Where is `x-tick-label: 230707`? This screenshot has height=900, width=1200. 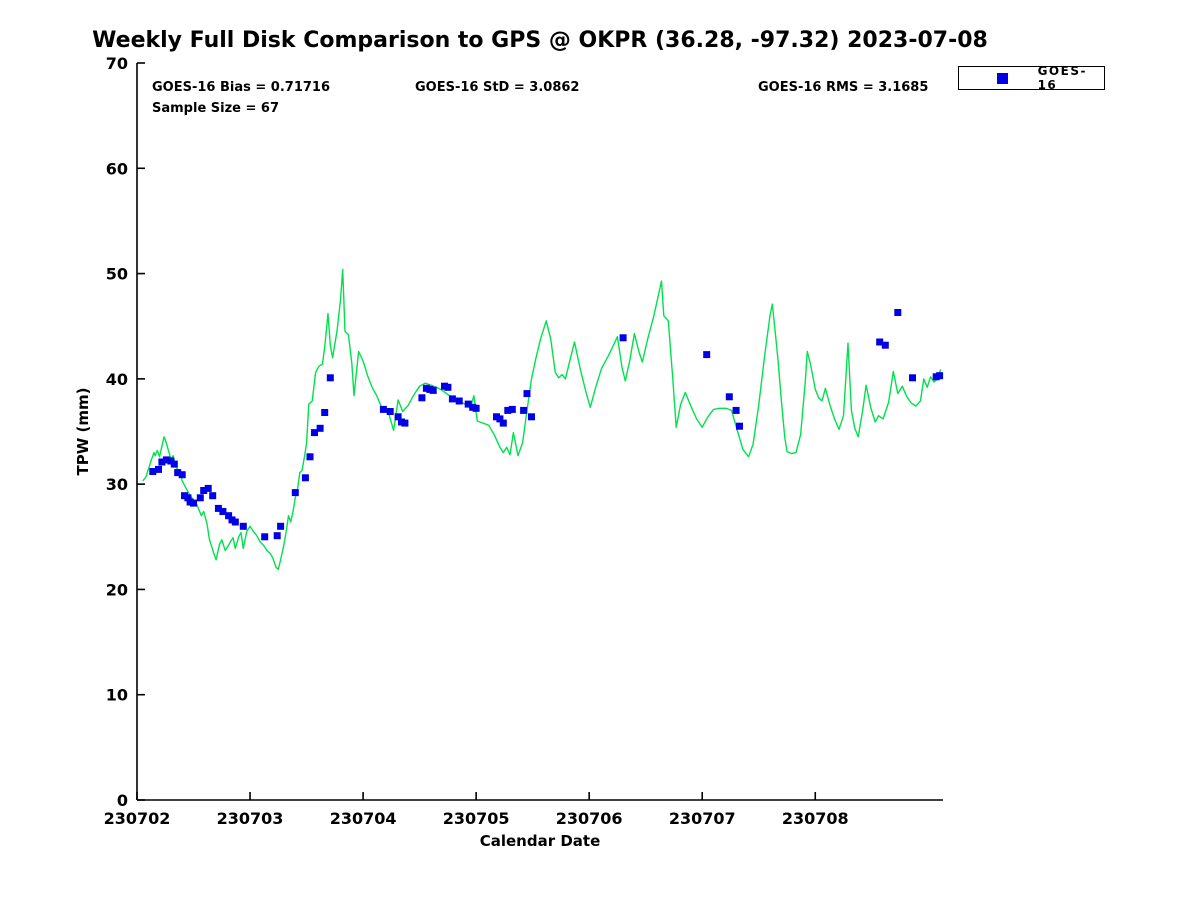 x-tick-label: 230707 is located at coordinates (702, 818).